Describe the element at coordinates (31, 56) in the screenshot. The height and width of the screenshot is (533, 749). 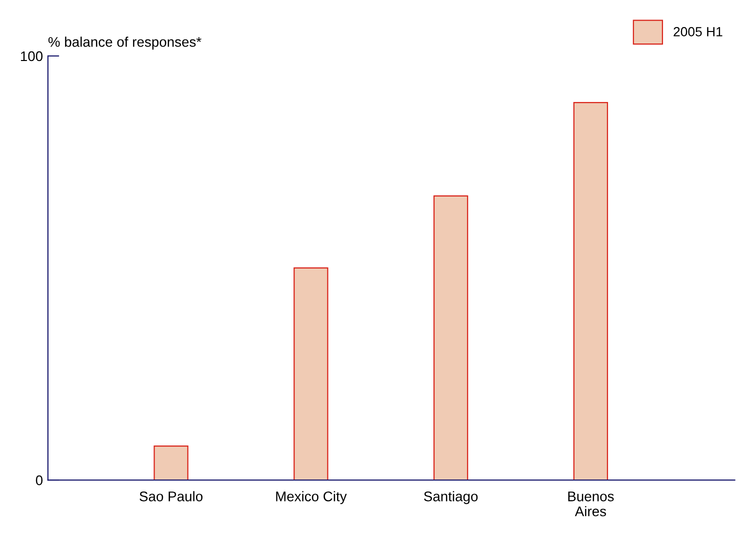
I see `y-tick-label: 100` at that location.